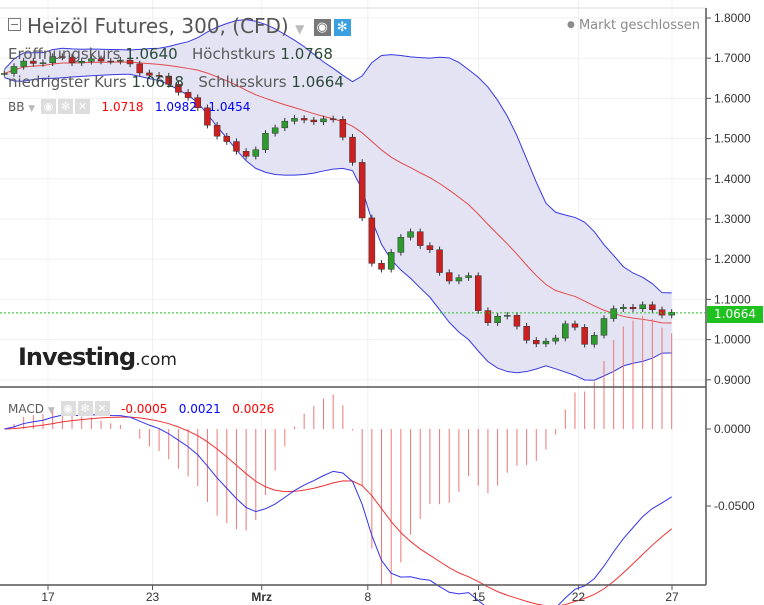 This screenshot has height=605, width=764. I want to click on macd-legend: MACD ▼ ◉ ✻ ✕ -0.0005 0.0021 0.0026, so click(141, 408).